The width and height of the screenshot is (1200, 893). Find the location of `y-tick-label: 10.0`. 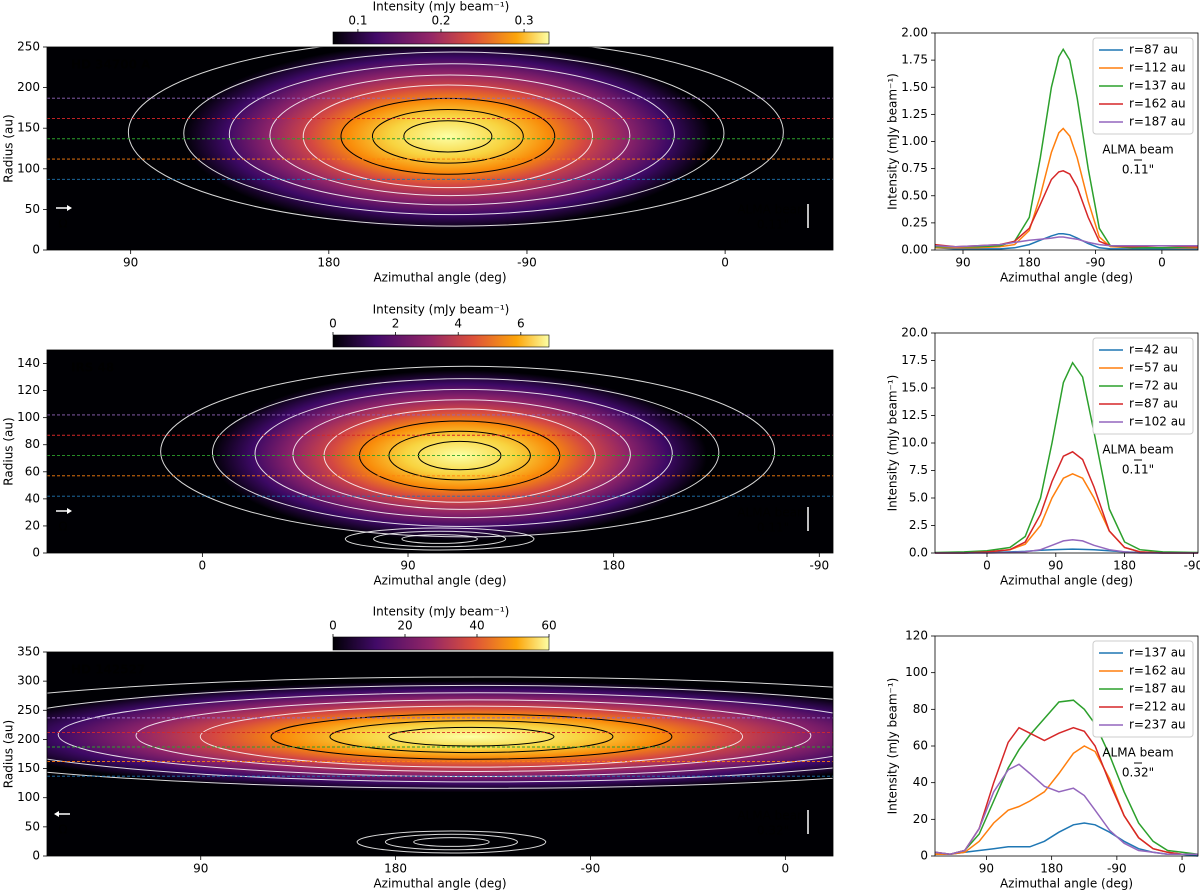

y-tick-label: 10.0 is located at coordinates (914, 443).